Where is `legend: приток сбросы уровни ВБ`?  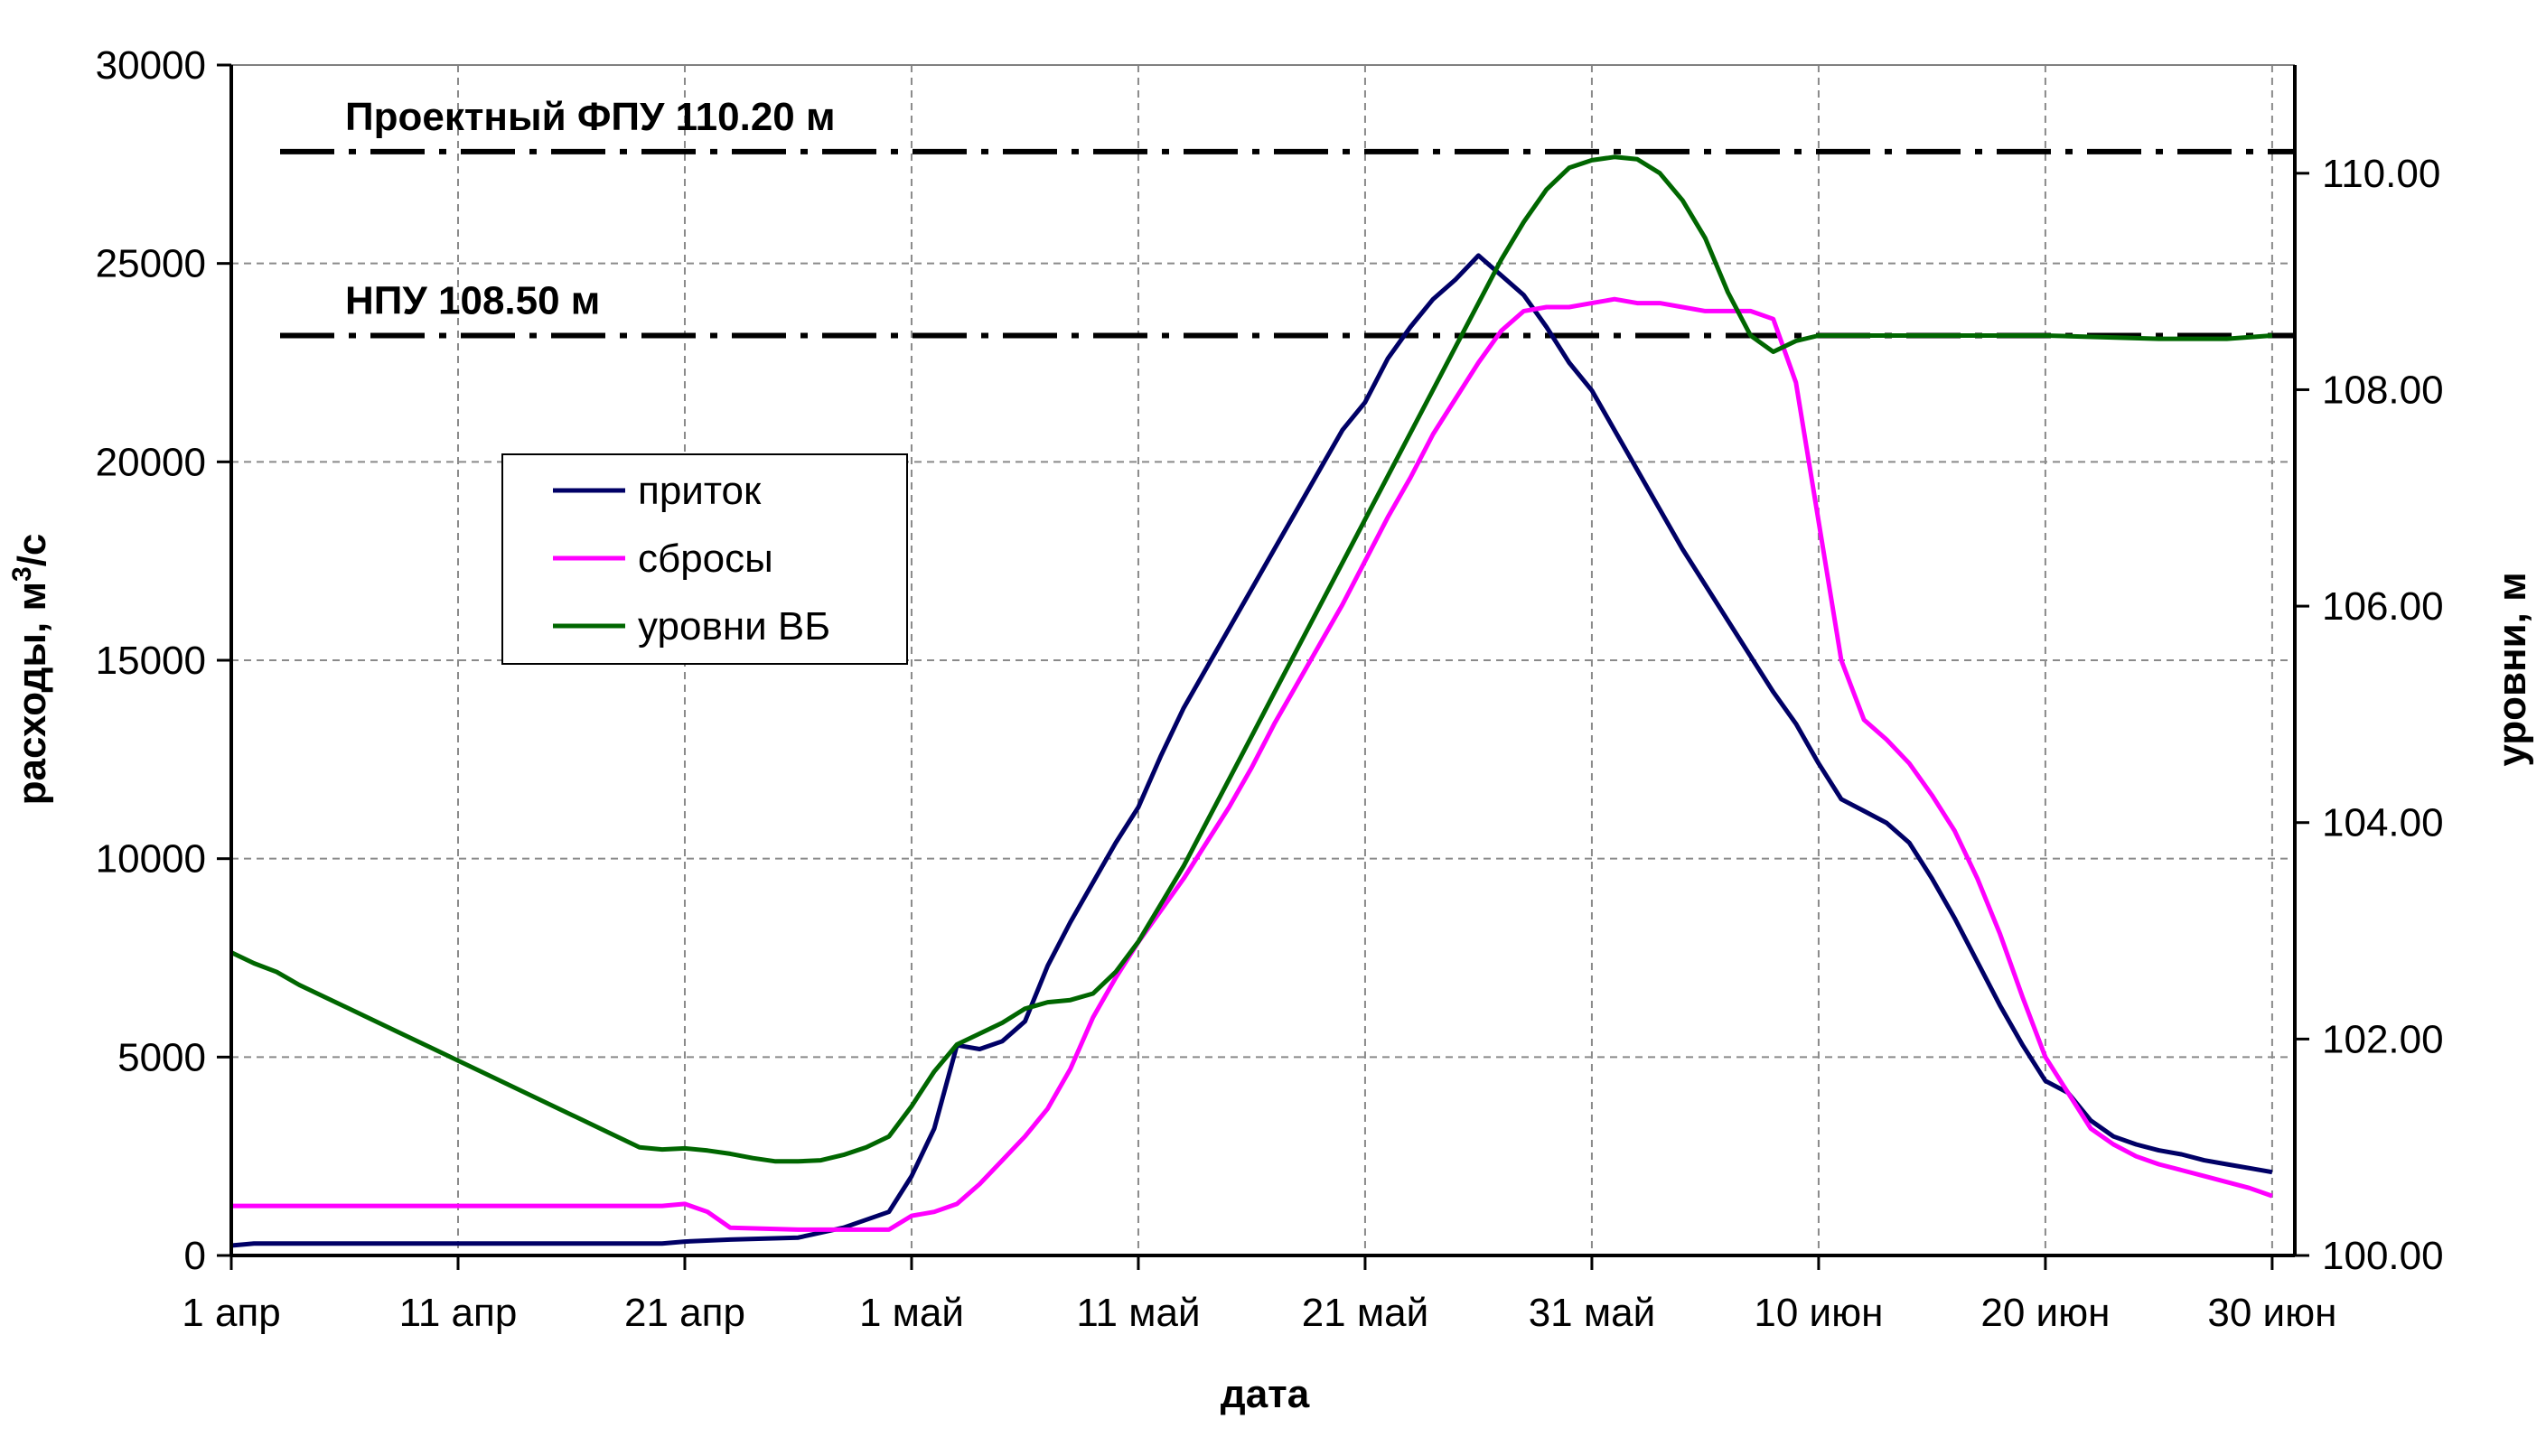
legend: приток сбросы уровни ВБ is located at coordinates (704, 559).